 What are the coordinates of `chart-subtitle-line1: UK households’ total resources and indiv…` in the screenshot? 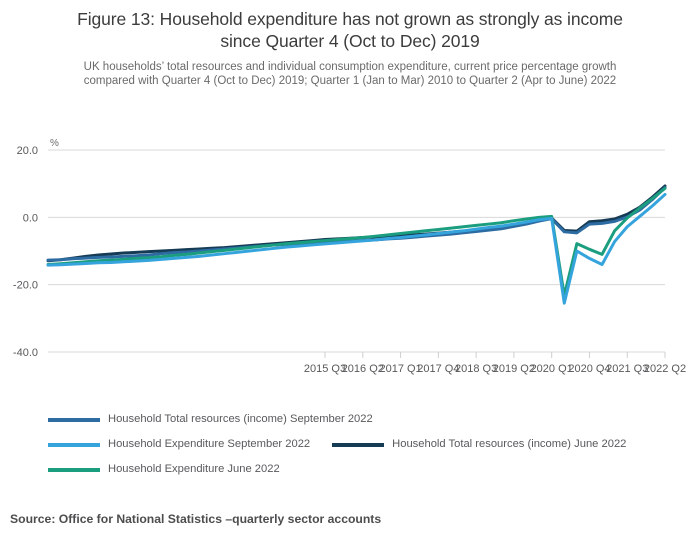 It's located at (350, 67).